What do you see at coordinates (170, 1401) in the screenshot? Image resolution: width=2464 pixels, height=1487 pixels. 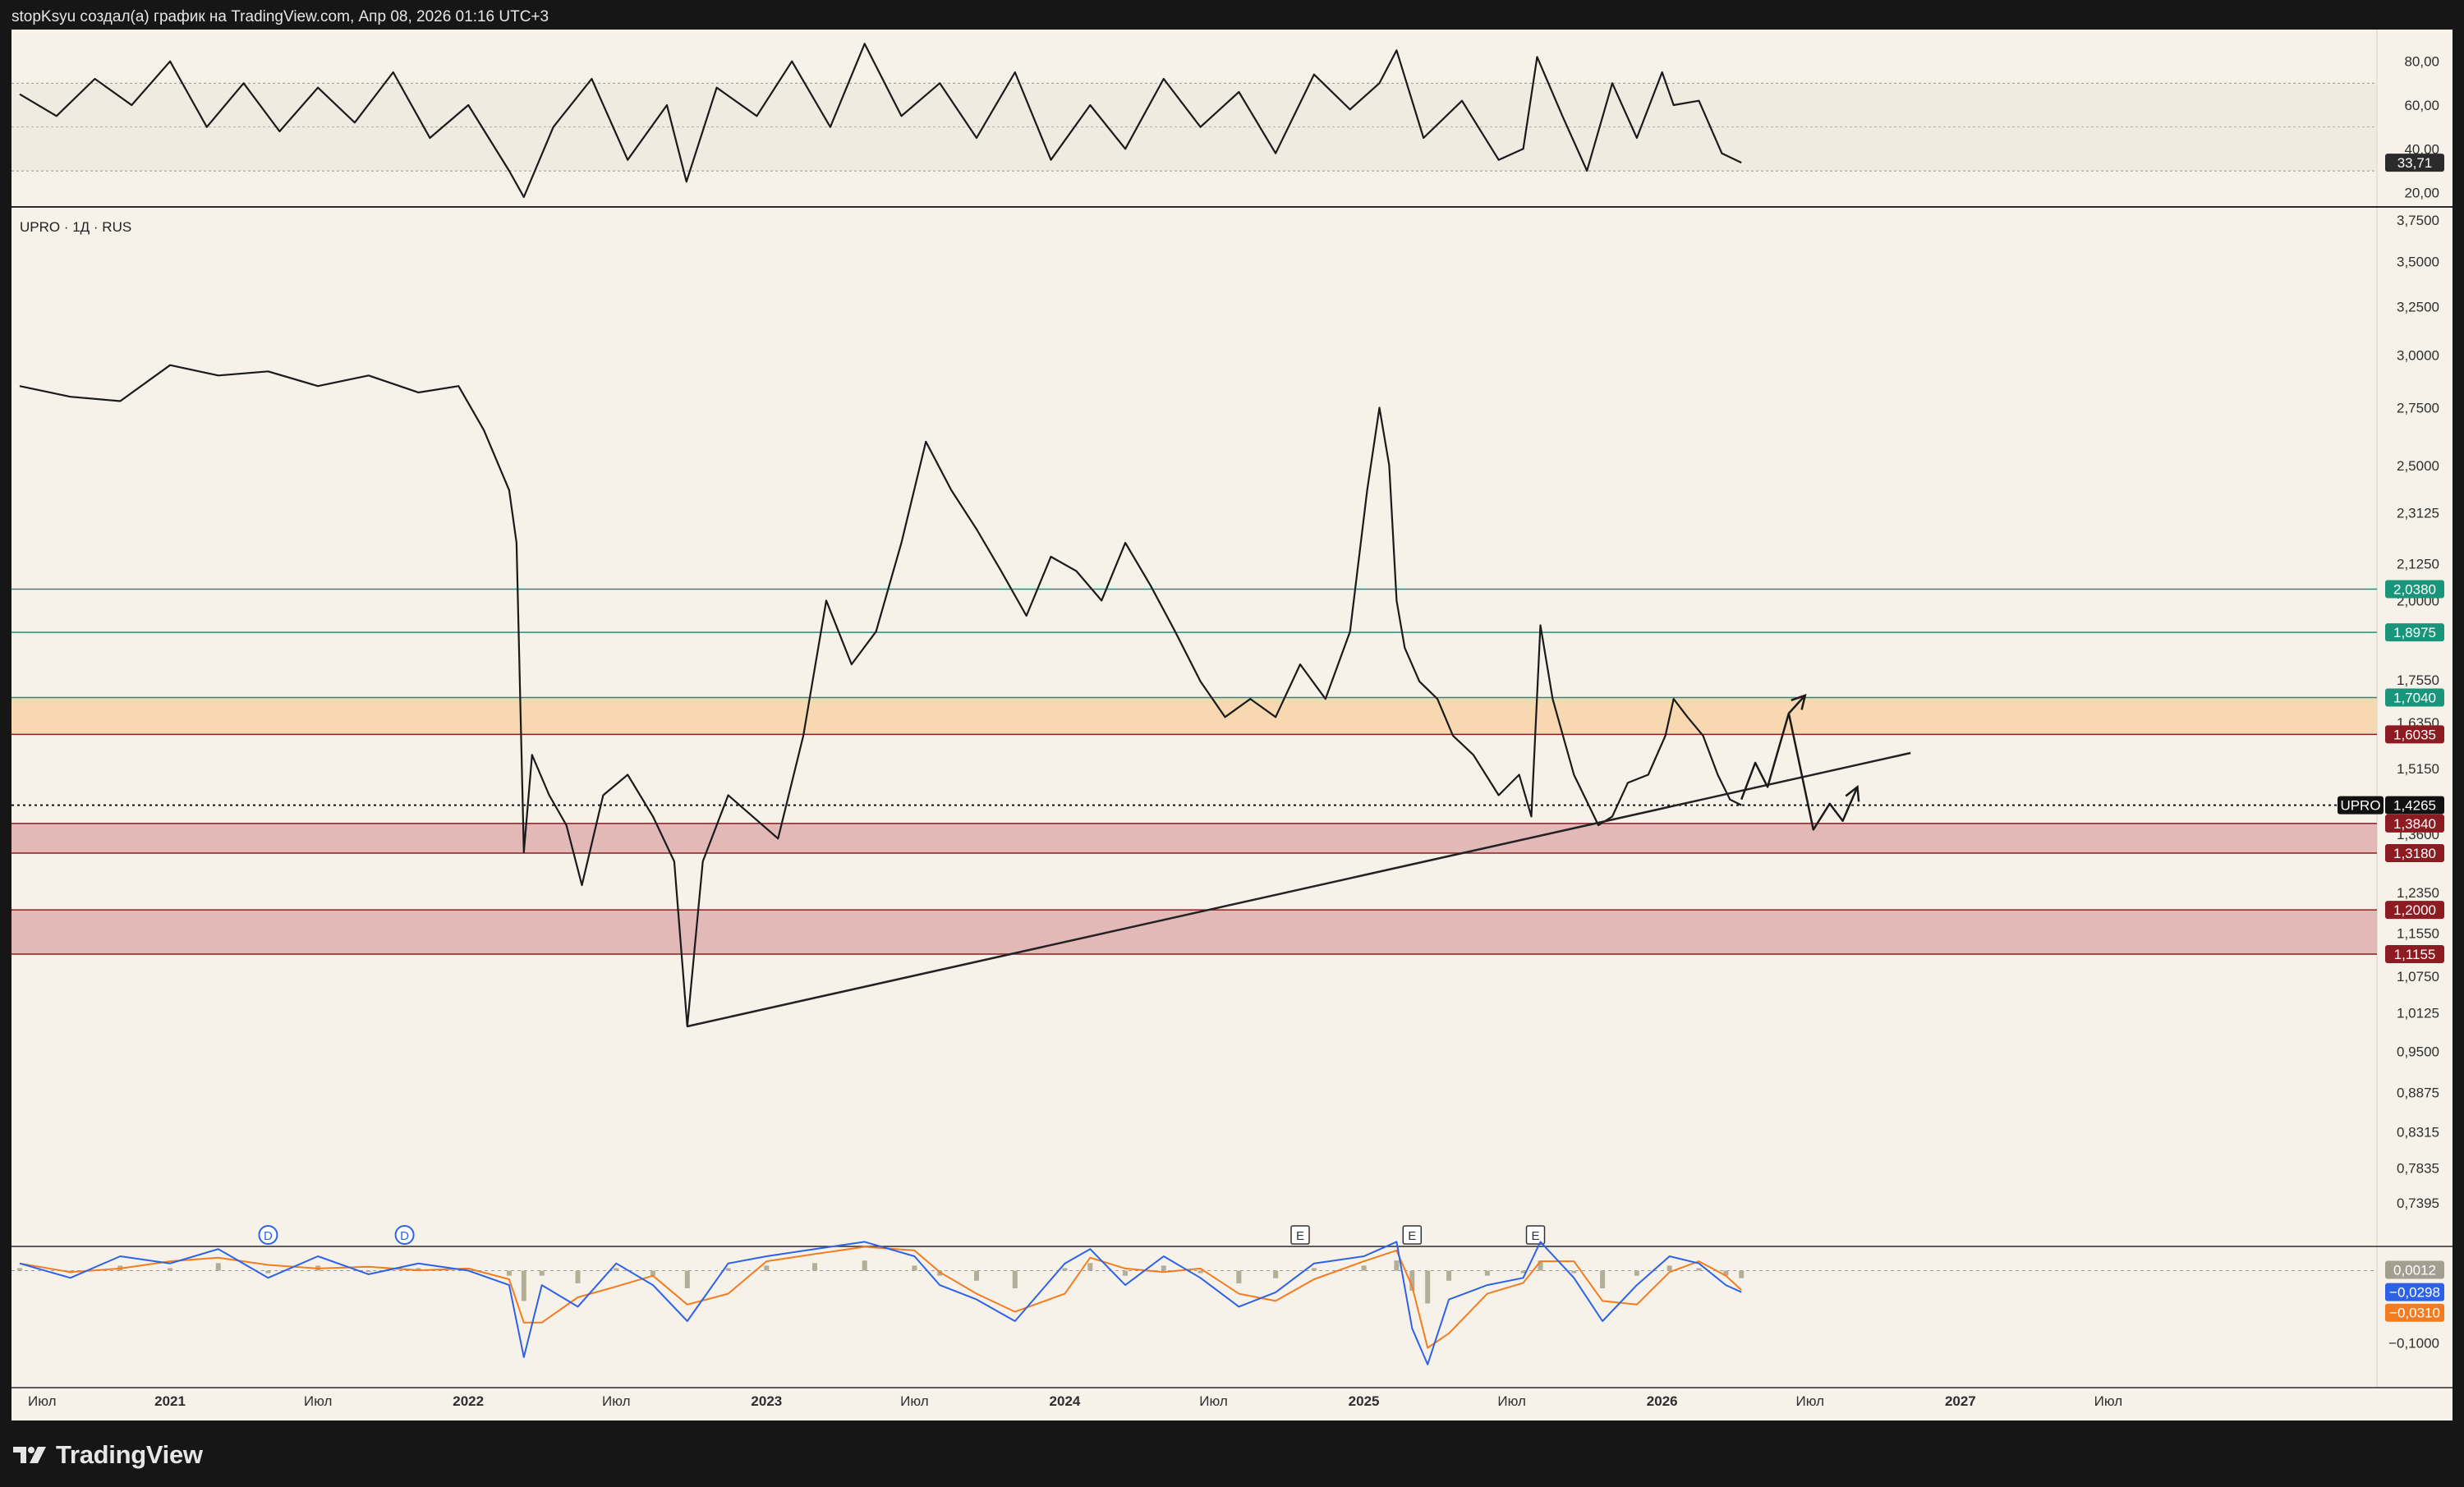 I see `time-axis-label: 2021` at bounding box center [170, 1401].